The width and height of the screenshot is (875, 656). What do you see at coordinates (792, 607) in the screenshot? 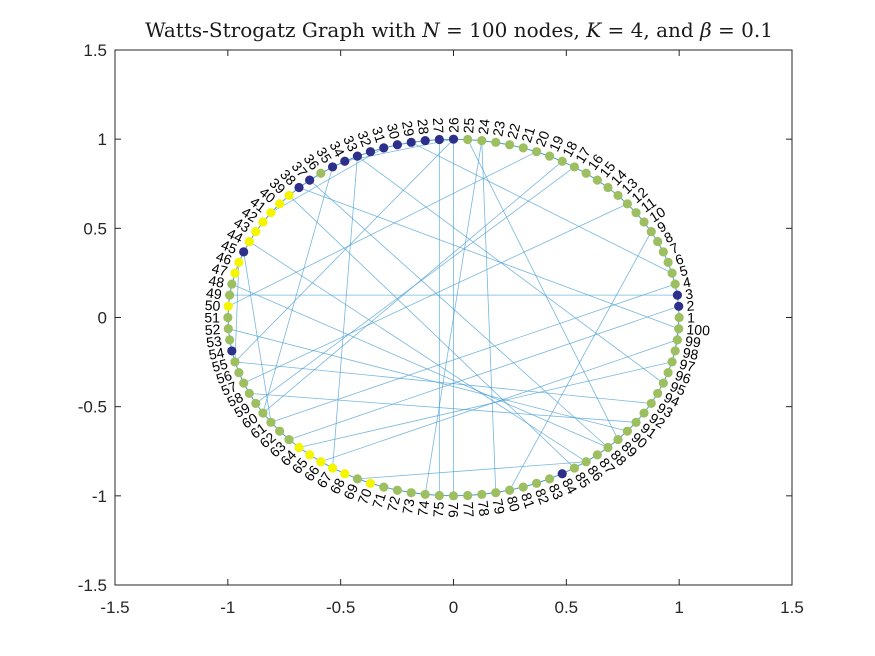
I see `x-tick-label: 1.5` at bounding box center [792, 607].